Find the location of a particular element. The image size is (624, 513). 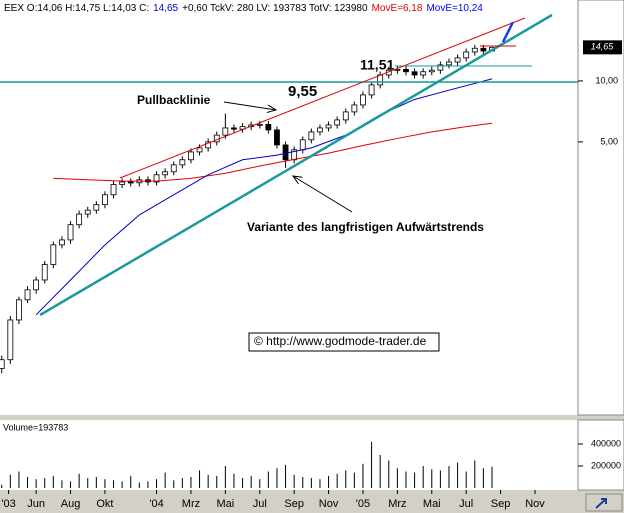

volume-label: Volume=193783 is located at coordinates (35, 427).